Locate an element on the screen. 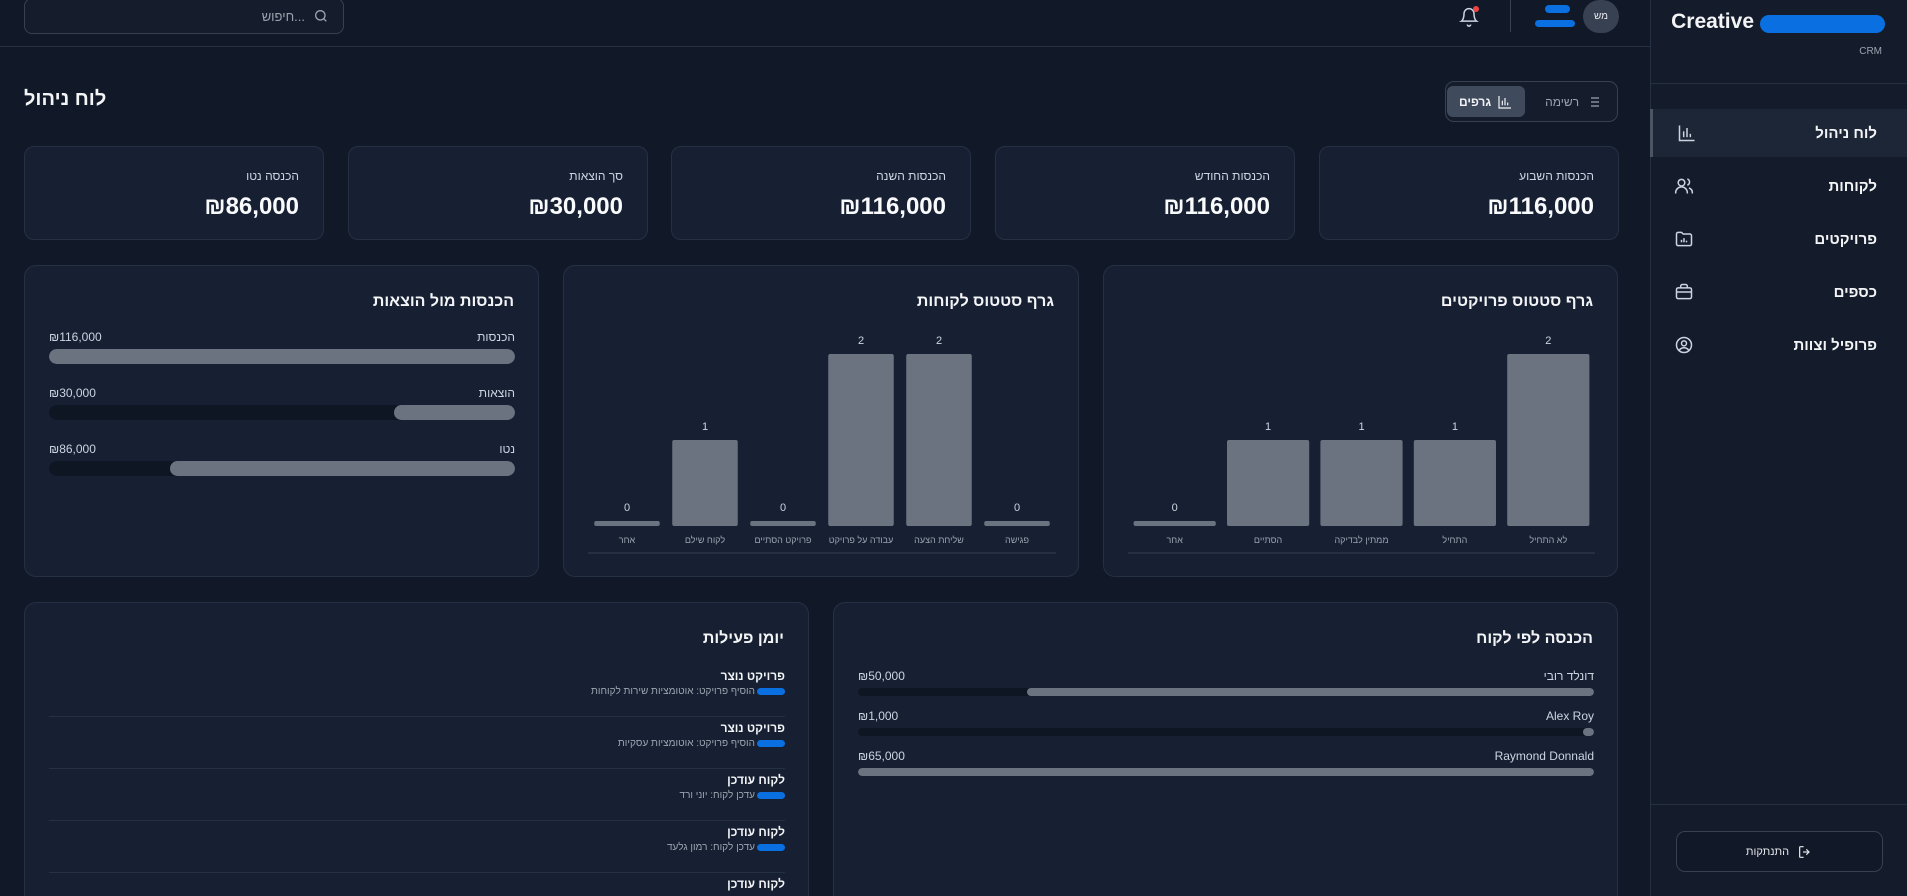  sidebar-item-projects: פרויקטים is located at coordinates (1778, 239).